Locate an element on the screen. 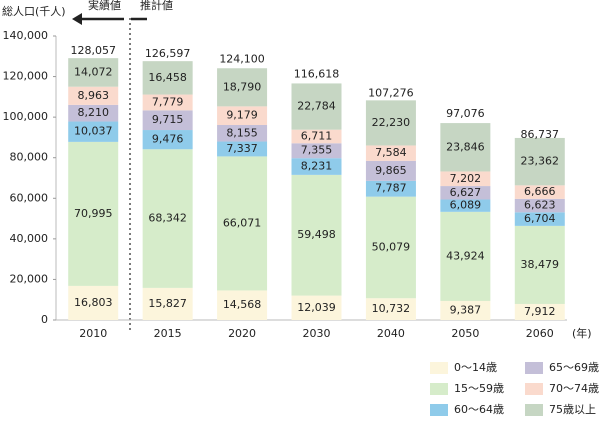  data-label: 14,072 is located at coordinates (93, 71).